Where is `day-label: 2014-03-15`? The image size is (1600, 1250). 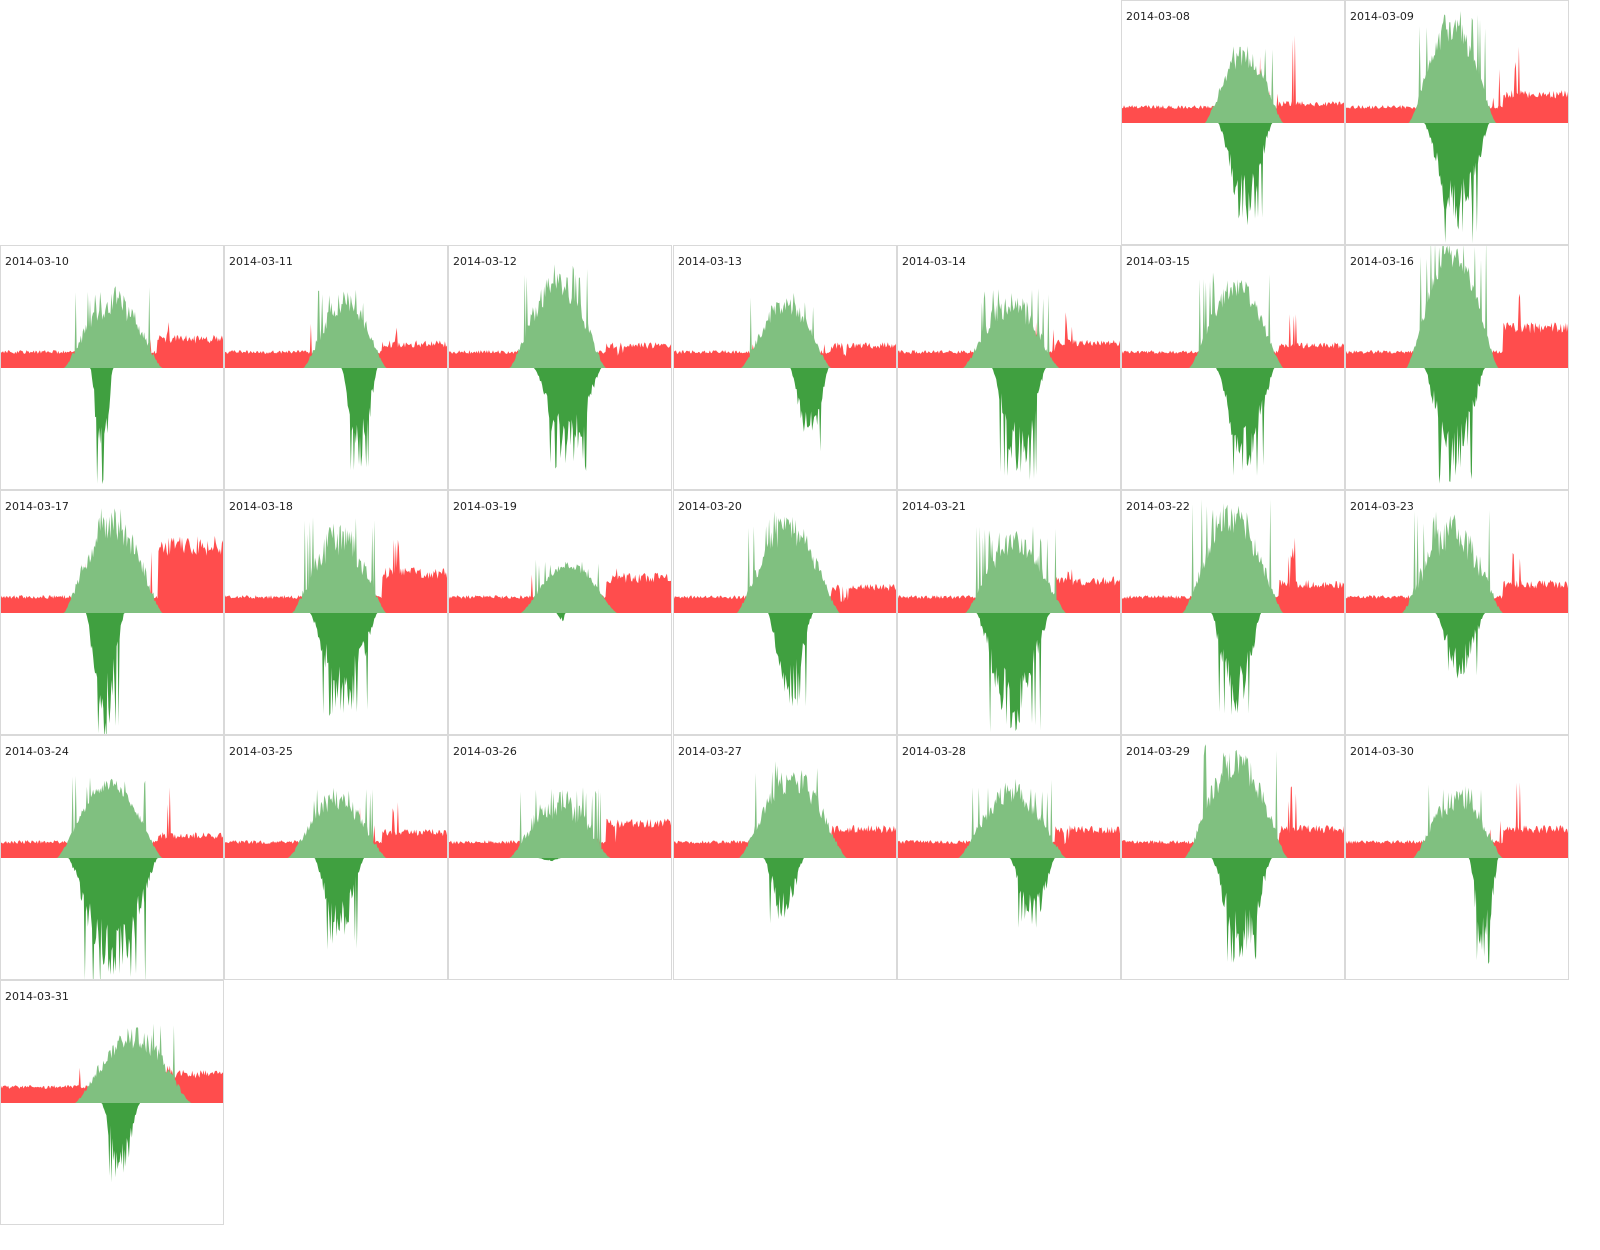 day-label: 2014-03-15 is located at coordinates (1158, 261).